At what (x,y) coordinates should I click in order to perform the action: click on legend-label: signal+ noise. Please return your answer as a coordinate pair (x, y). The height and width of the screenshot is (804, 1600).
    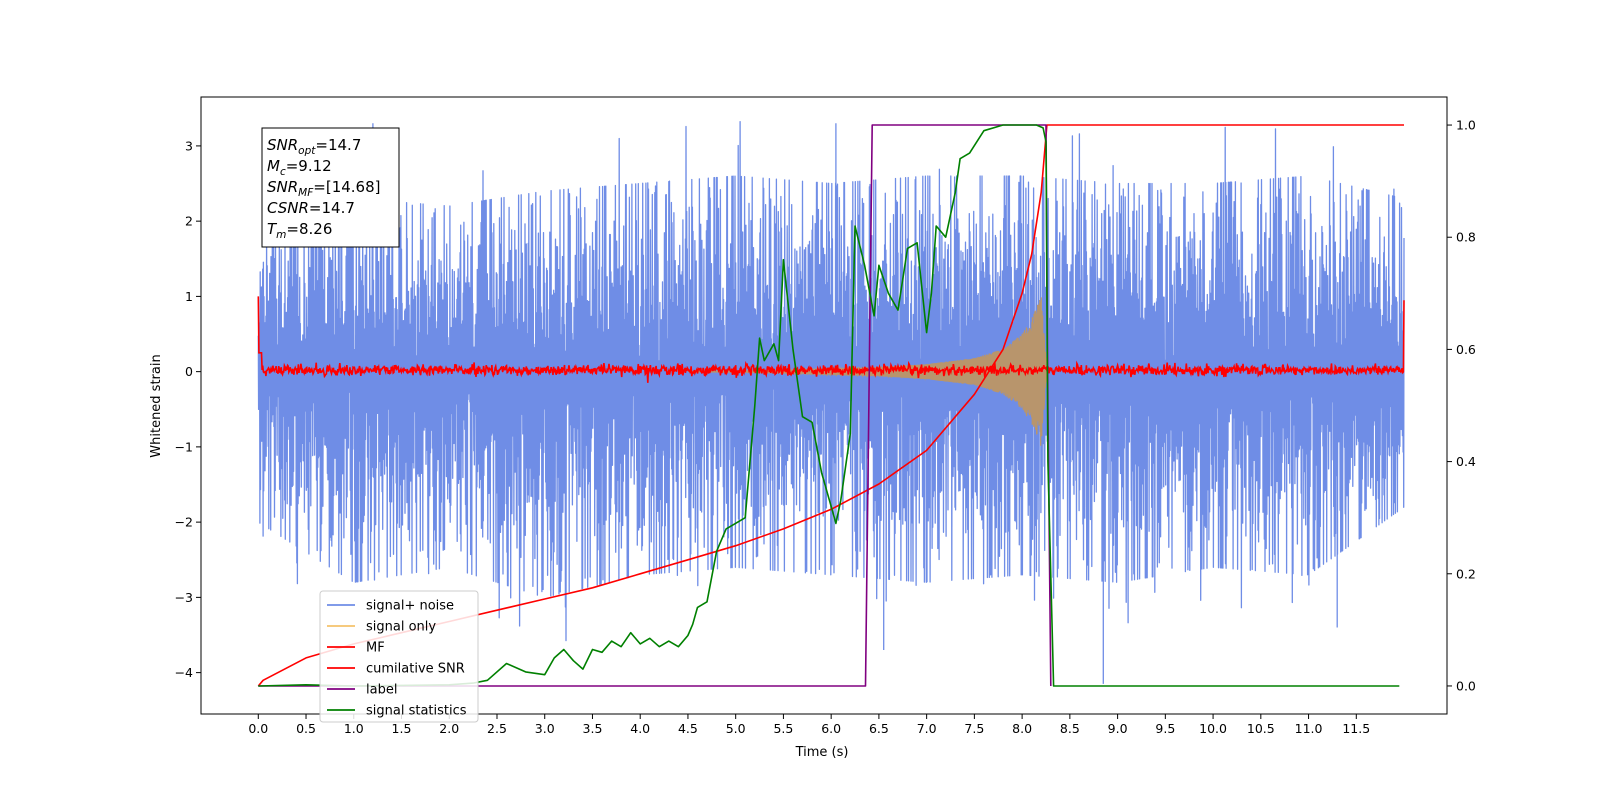
    Looking at the image, I should click on (410, 606).